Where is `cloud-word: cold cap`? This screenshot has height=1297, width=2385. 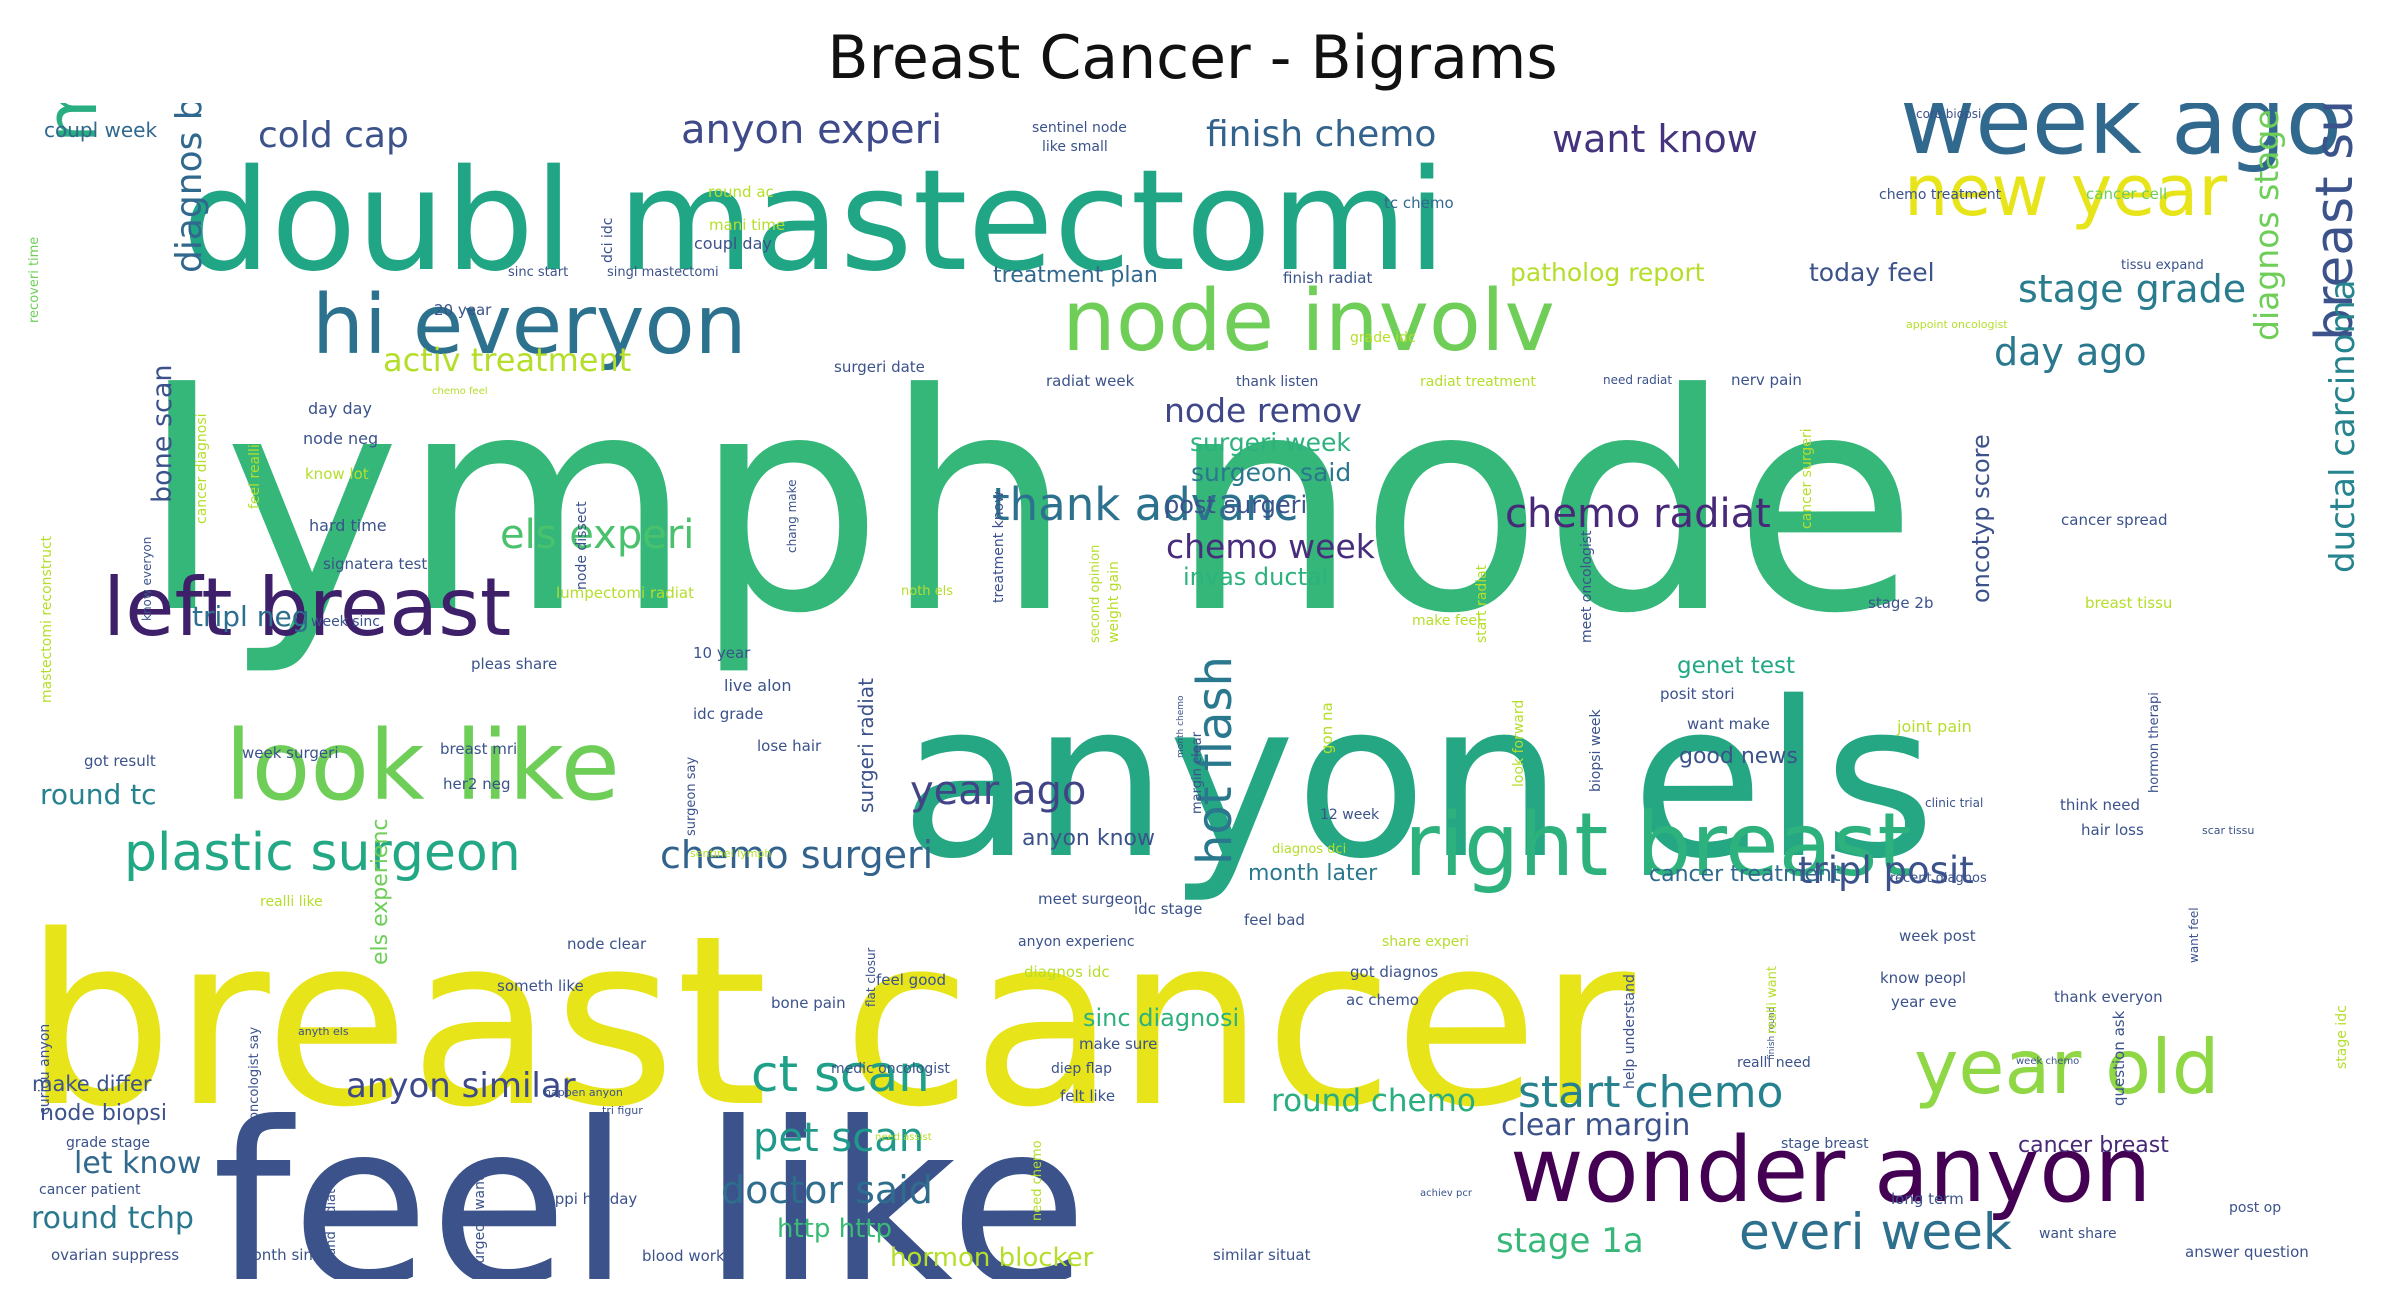
cloud-word: cold cap is located at coordinates (333, 135).